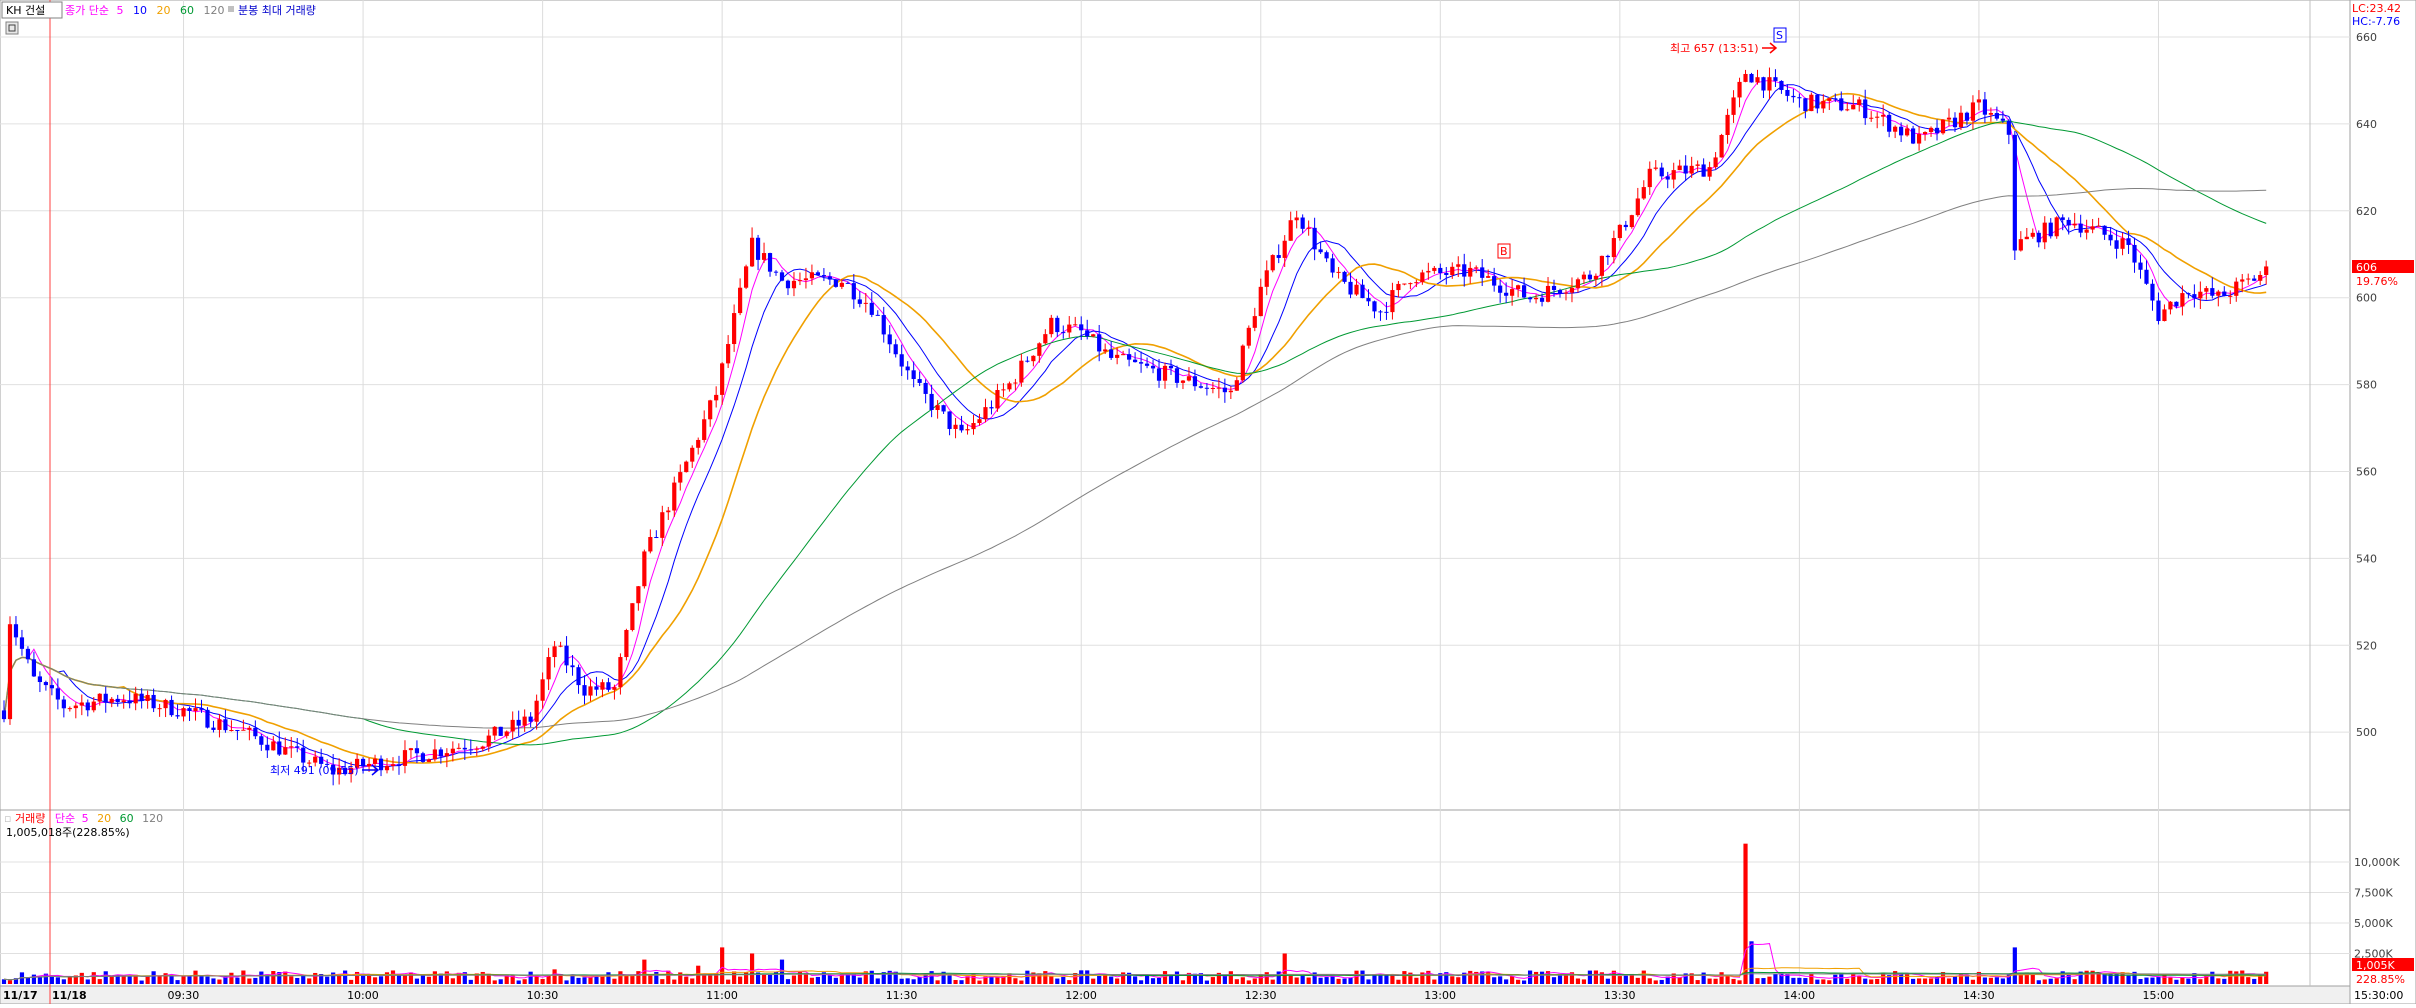  Describe the element at coordinates (2366, 471) in the screenshot. I see `price-tick-label: 560` at that location.